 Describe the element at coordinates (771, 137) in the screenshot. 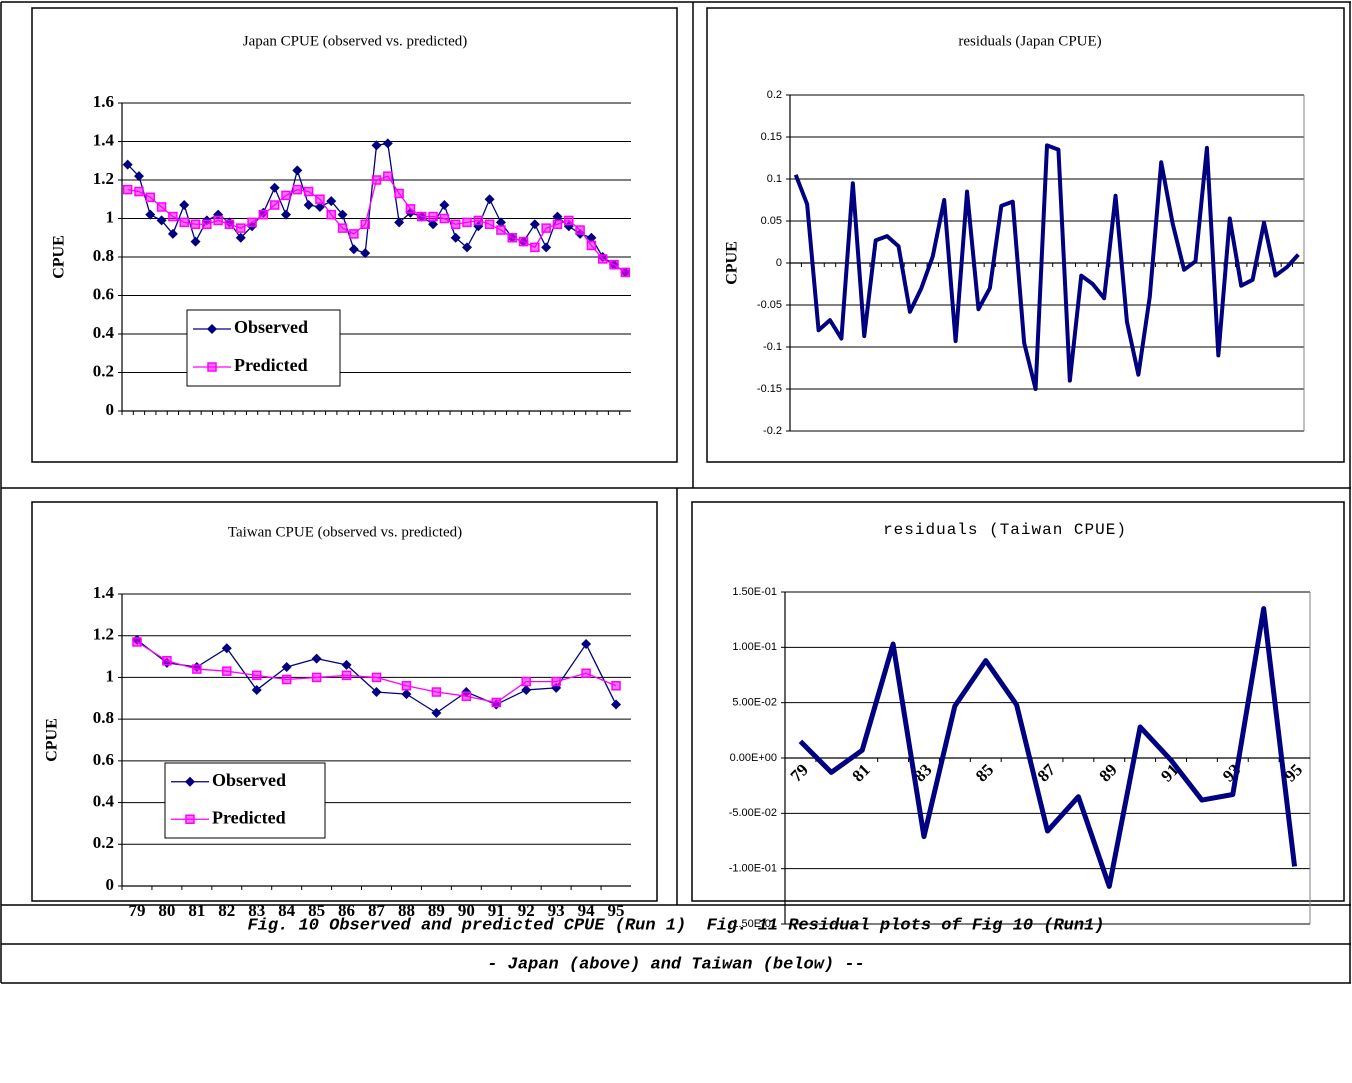

I see `y-tick-label: 0.15` at that location.